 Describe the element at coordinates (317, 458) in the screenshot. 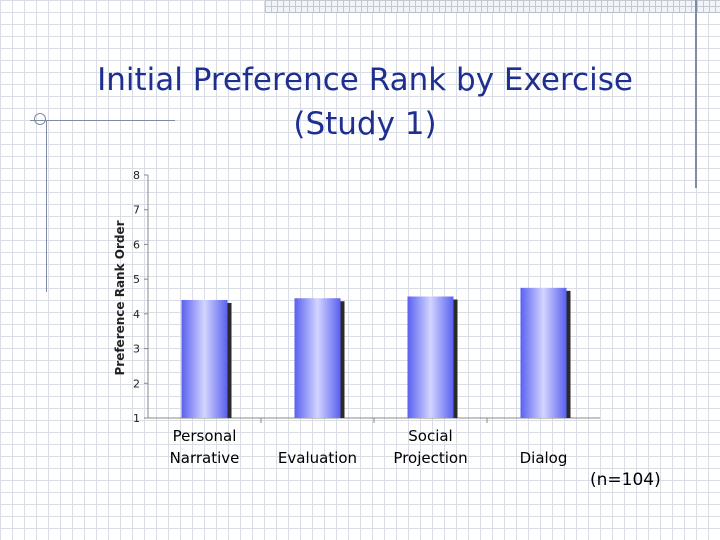

I see `x-tick-label: Evaluation` at that location.